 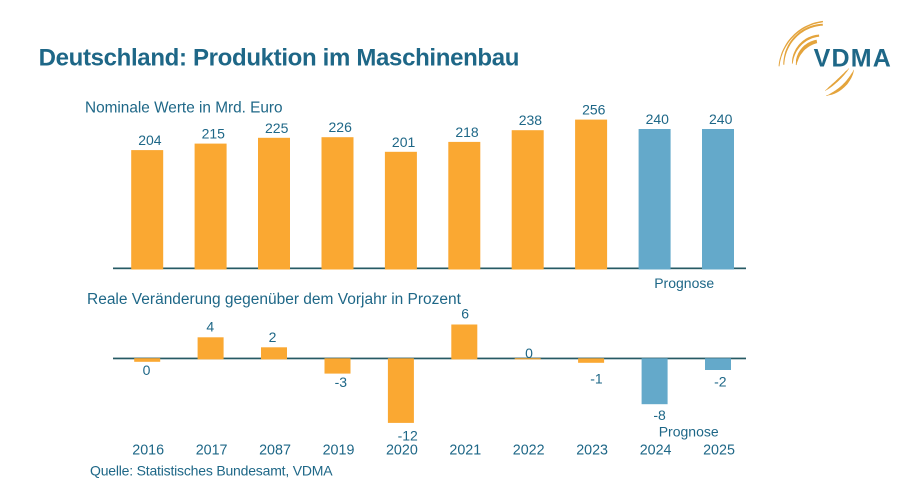 What do you see at coordinates (402, 450) in the screenshot?
I see `svg-text: 2020` at bounding box center [402, 450].